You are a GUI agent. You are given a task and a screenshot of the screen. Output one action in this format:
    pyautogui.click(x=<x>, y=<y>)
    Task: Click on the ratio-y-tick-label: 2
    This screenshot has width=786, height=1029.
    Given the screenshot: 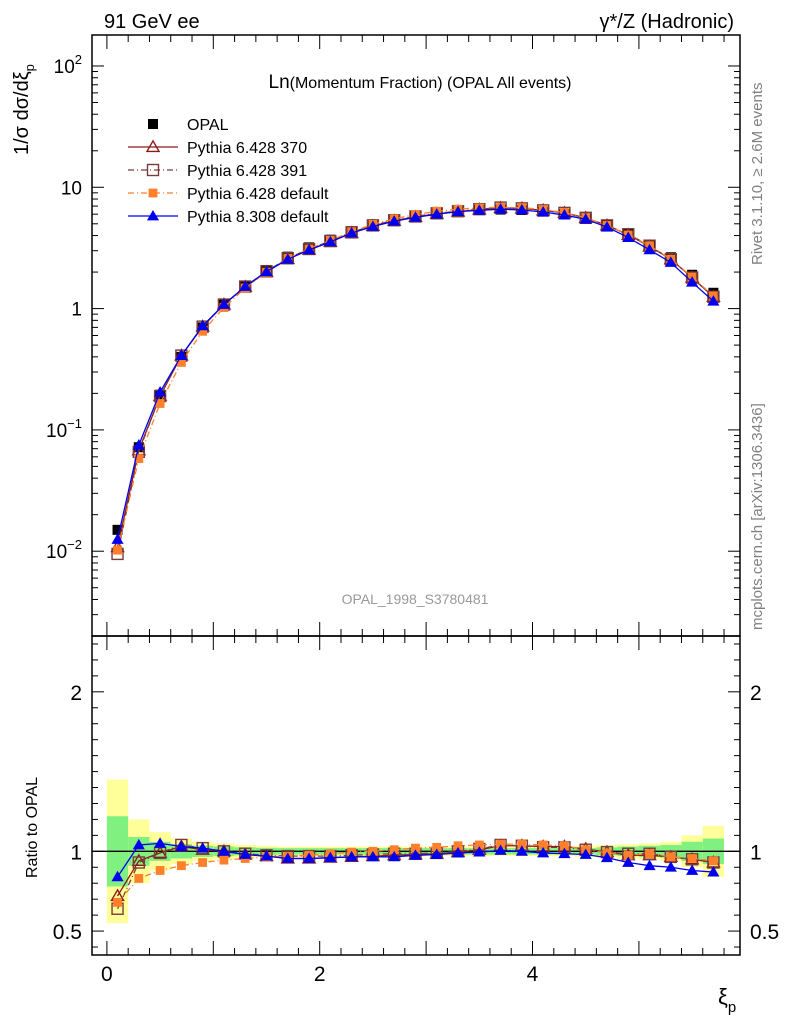 What is the action you would take?
    pyautogui.click(x=76, y=693)
    